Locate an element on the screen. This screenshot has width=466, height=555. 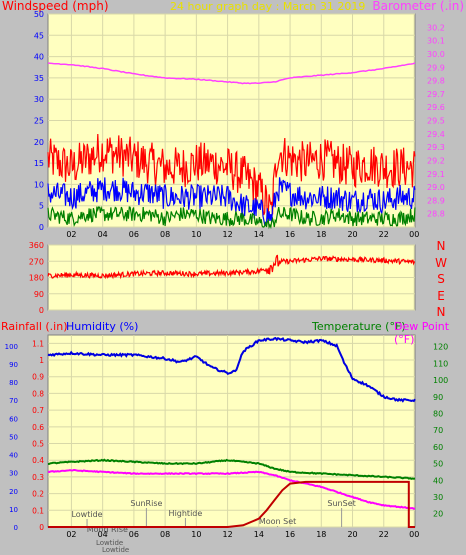
humidity-tick-label: 100 is located at coordinates (11, 347).